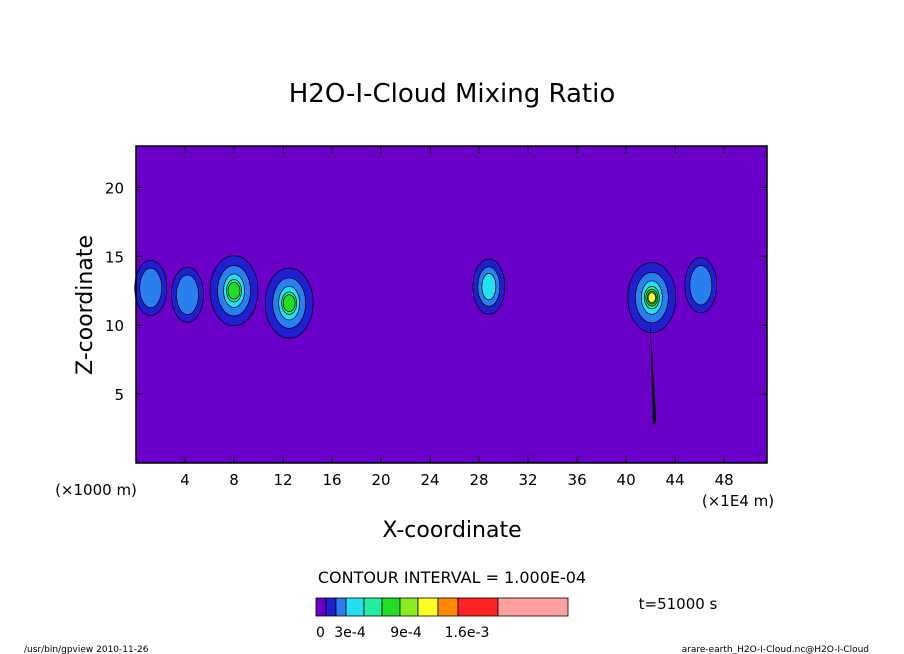 This screenshot has width=904, height=654. What do you see at coordinates (430, 480) in the screenshot?
I see `x-tick-label: 24` at bounding box center [430, 480].